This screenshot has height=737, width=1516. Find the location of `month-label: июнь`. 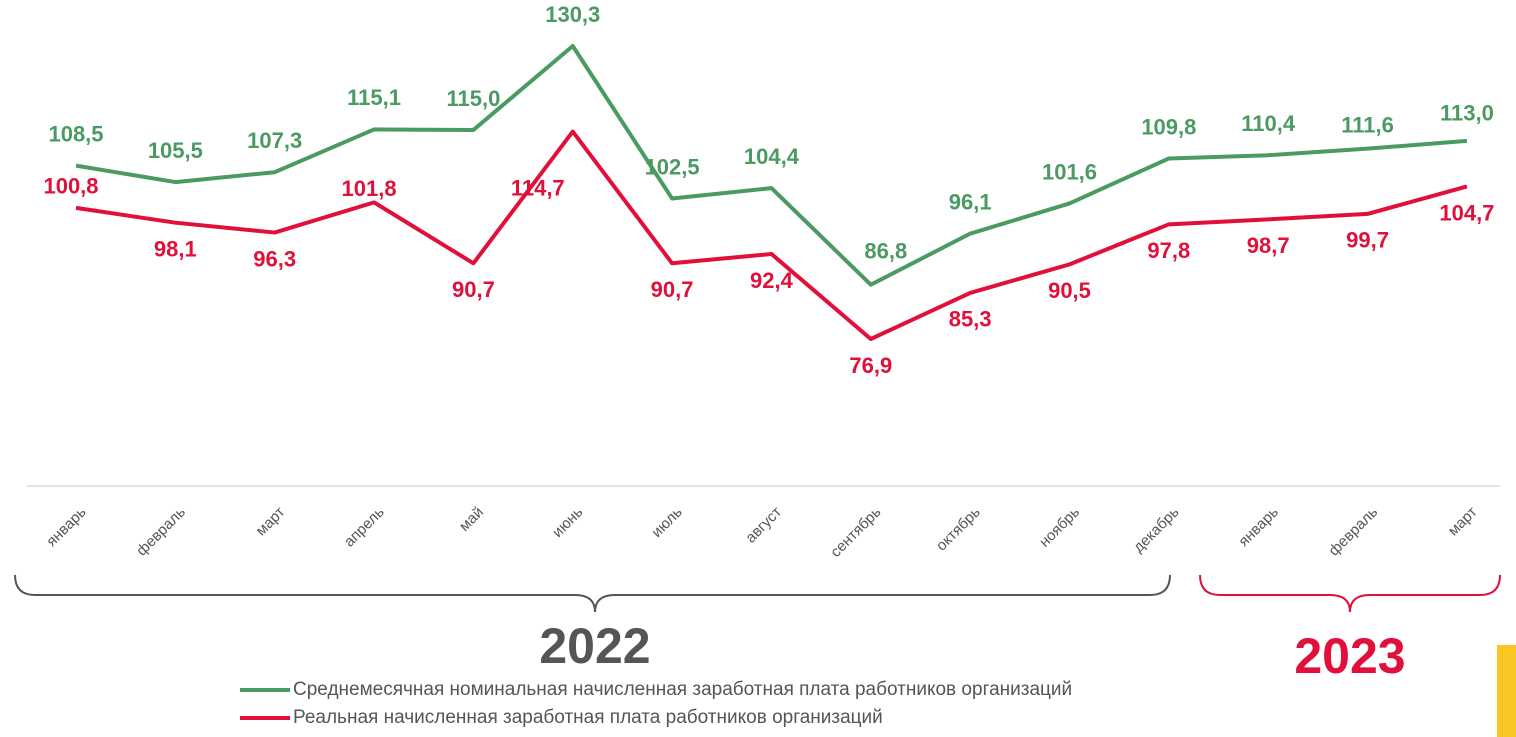

month-label: июнь is located at coordinates (567, 521).